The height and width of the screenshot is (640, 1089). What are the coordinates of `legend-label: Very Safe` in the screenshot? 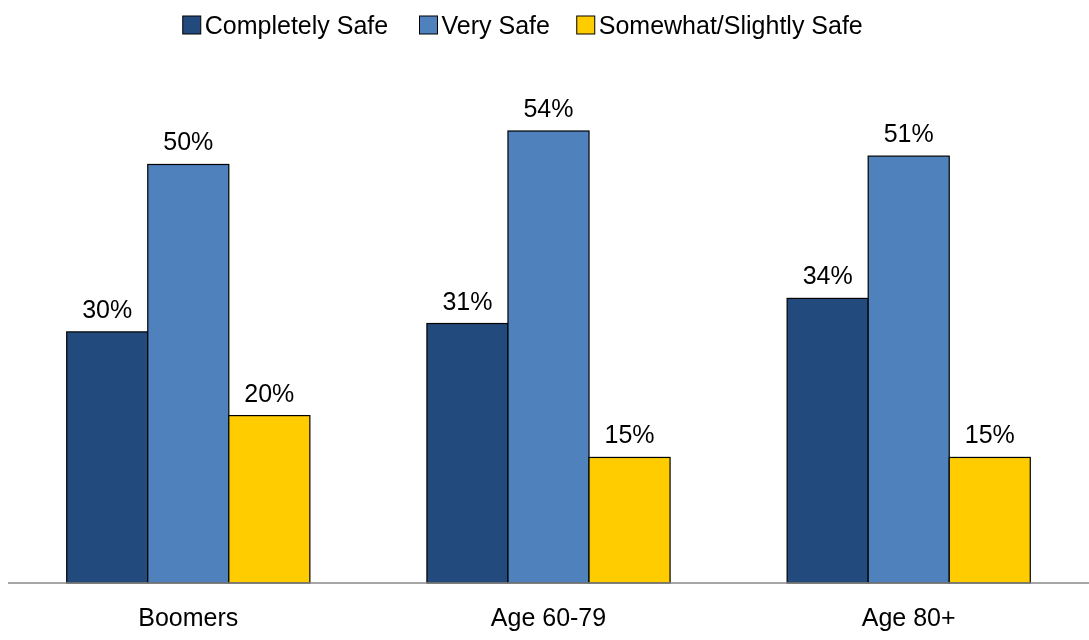 It's located at (495, 25).